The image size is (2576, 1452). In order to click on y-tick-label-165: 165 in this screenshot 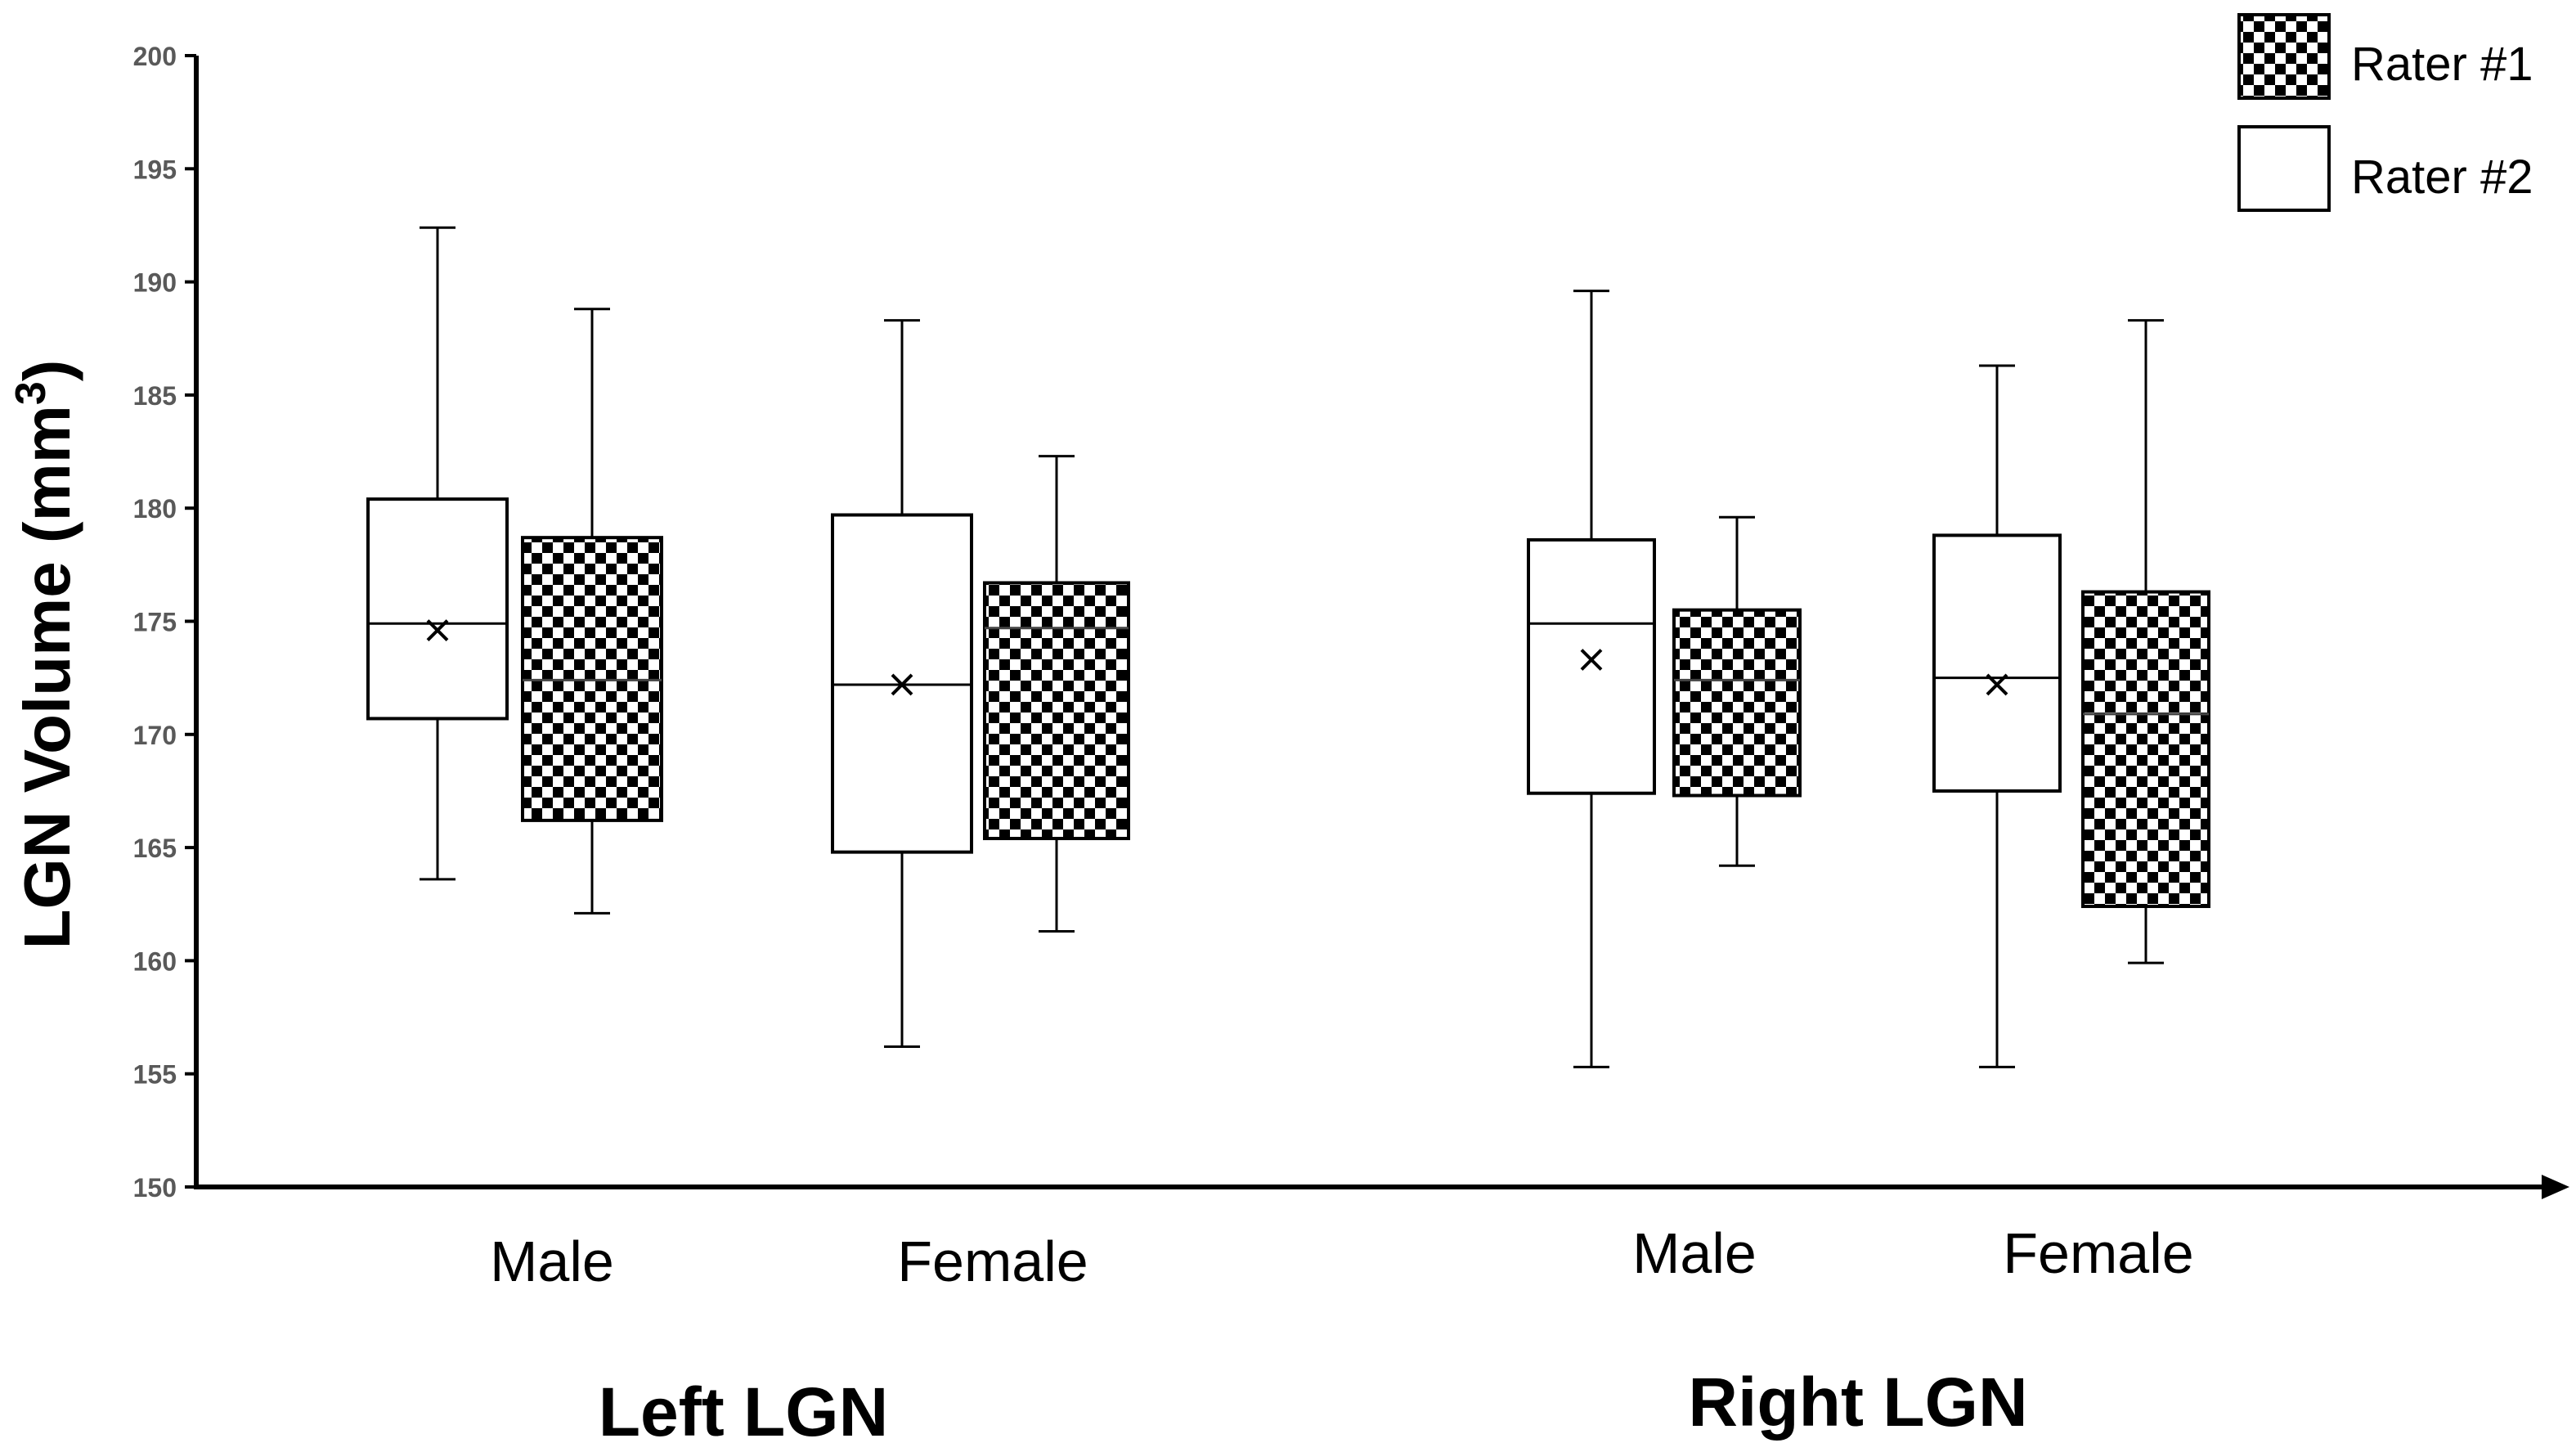, I will do `click(155, 848)`.